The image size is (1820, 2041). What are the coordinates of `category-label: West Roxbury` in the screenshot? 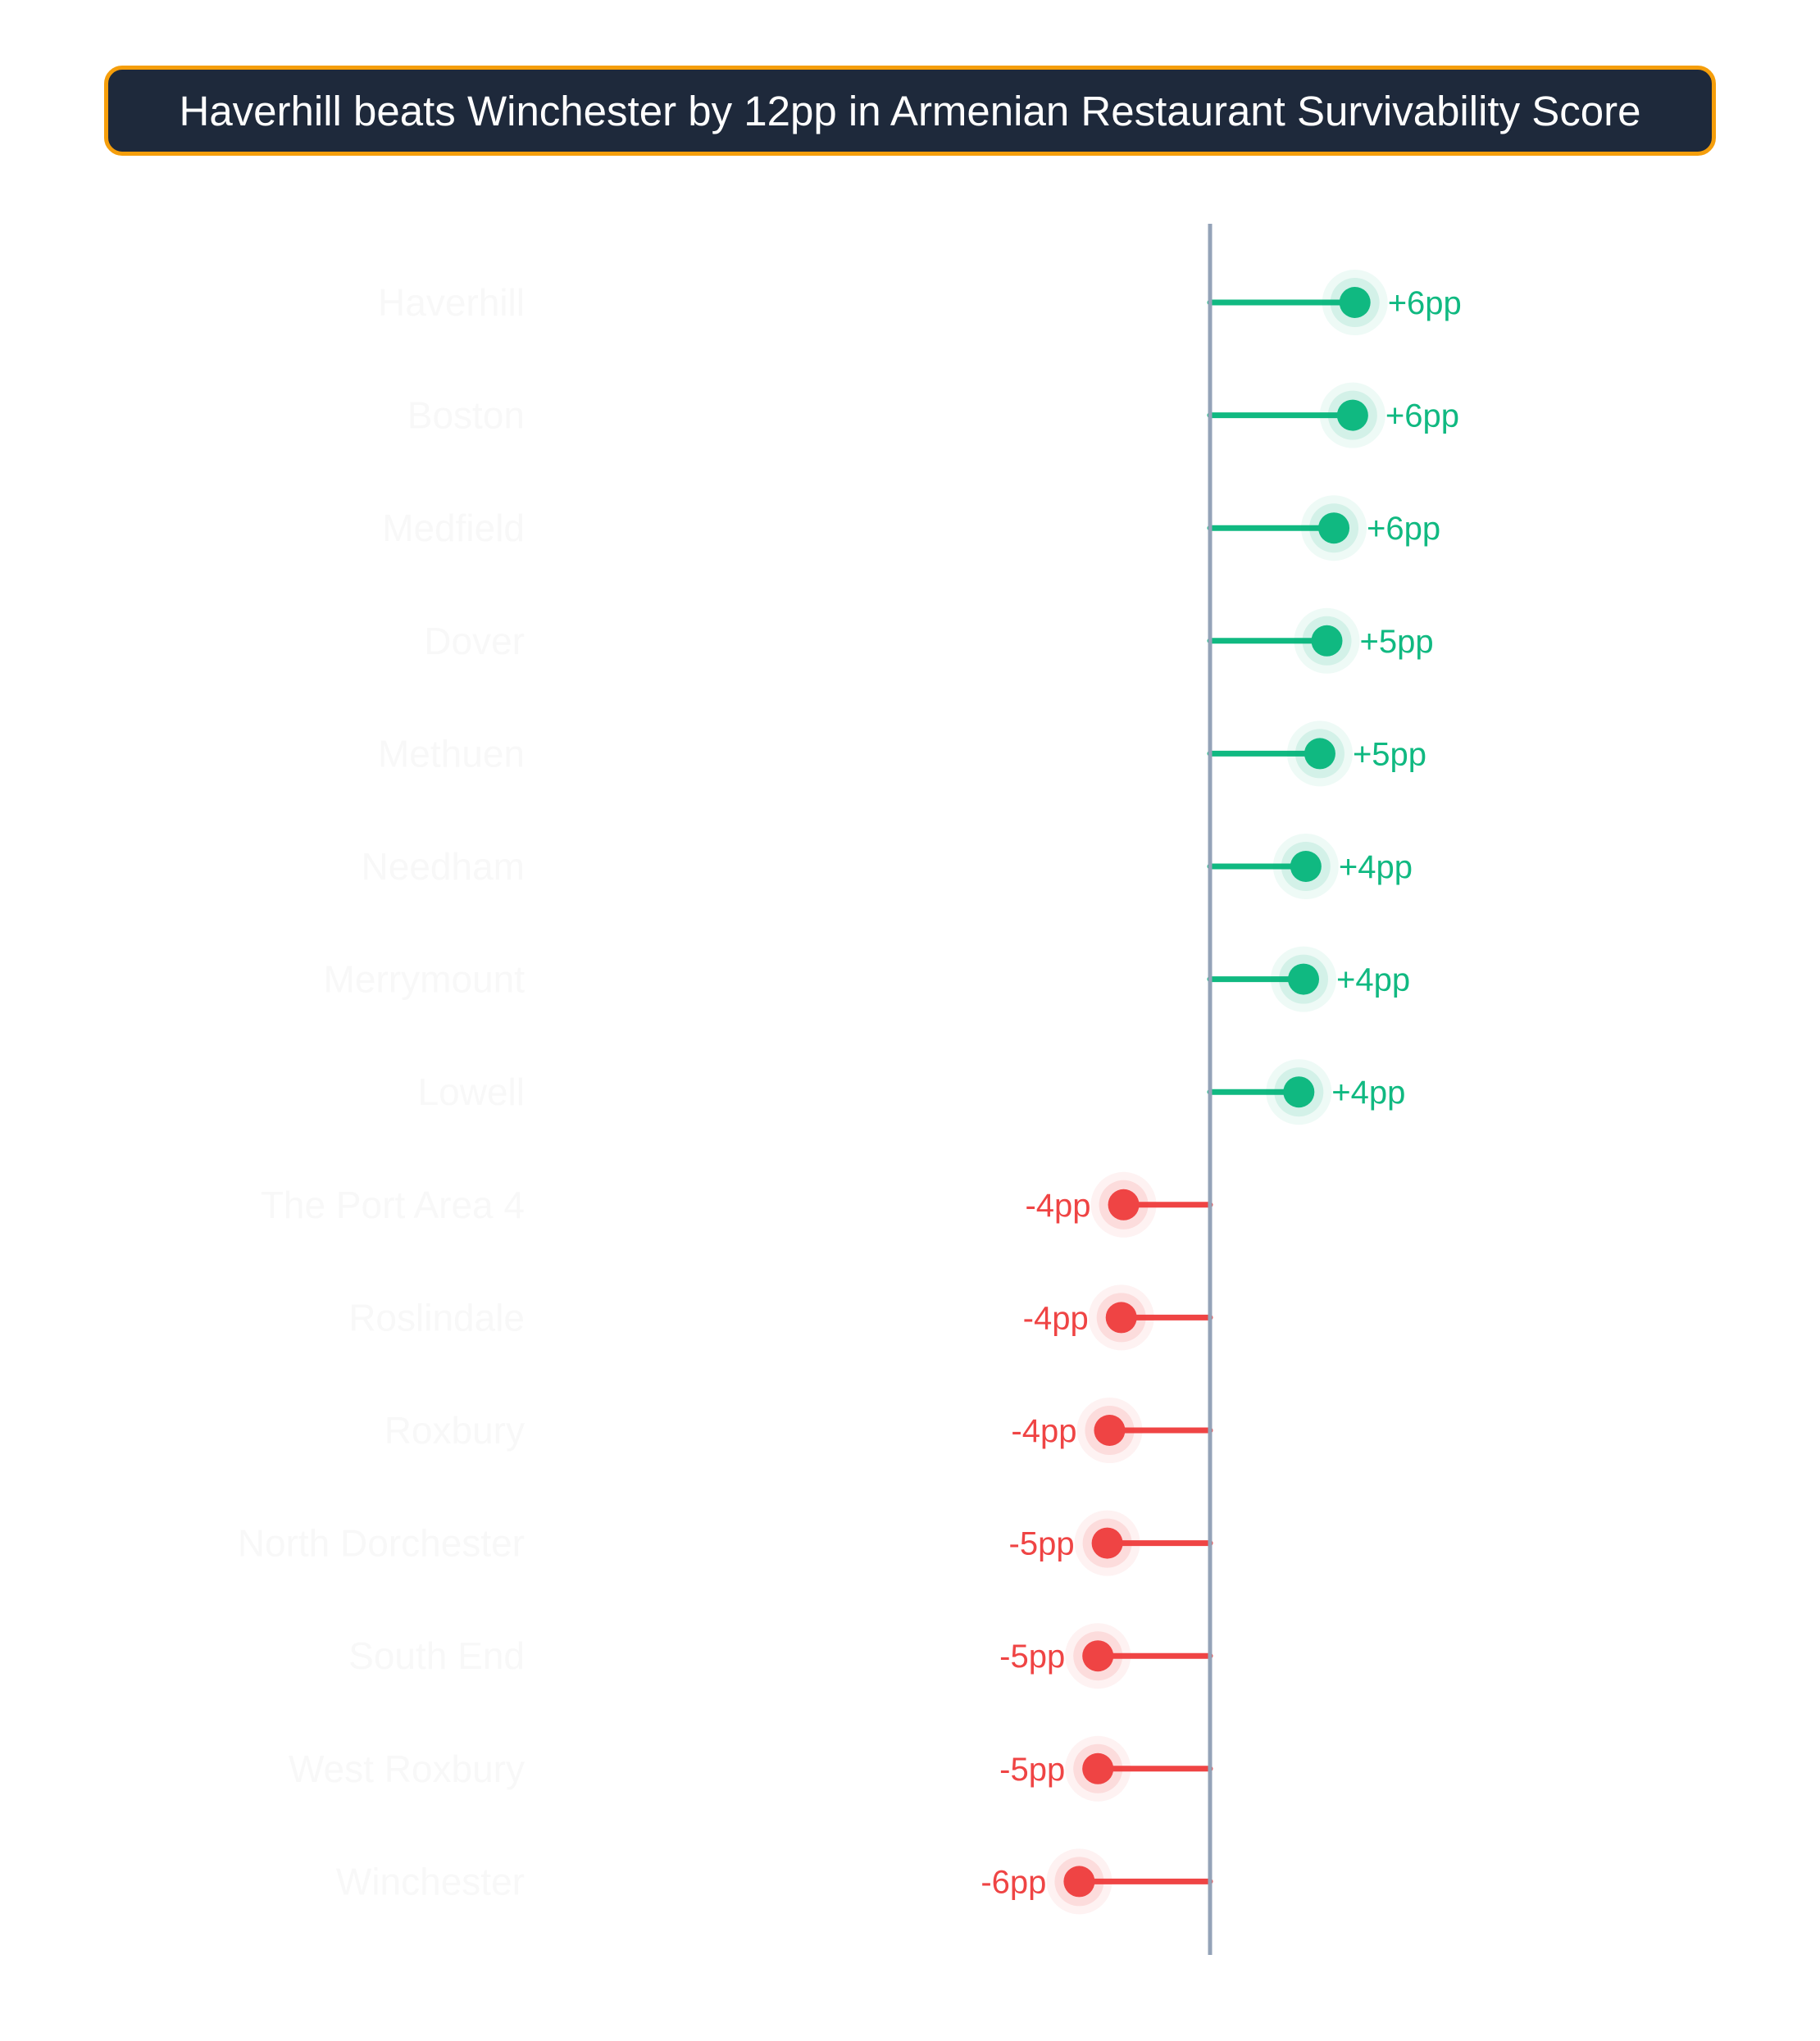 It's located at (407, 1769).